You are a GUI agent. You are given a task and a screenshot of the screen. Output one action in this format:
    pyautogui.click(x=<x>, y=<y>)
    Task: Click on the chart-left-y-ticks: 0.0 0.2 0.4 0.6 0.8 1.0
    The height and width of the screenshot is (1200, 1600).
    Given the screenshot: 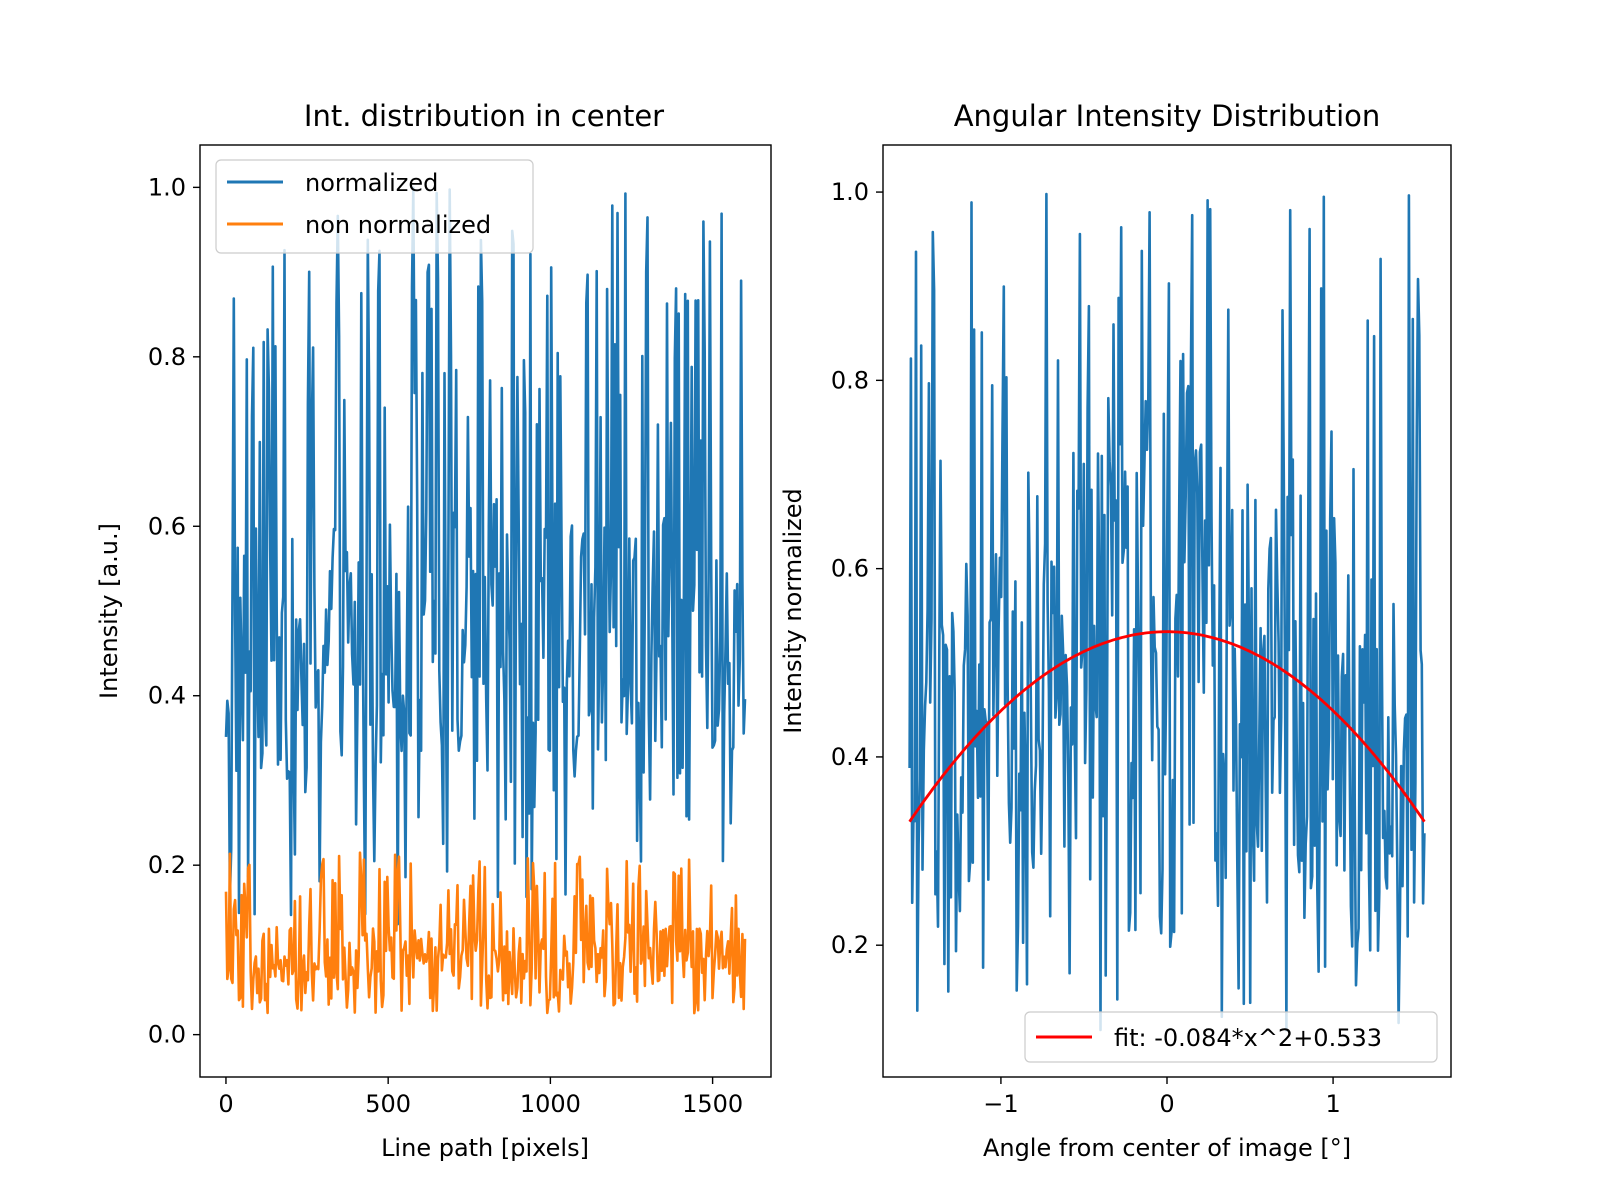 What is the action you would take?
    pyautogui.click(x=174, y=611)
    